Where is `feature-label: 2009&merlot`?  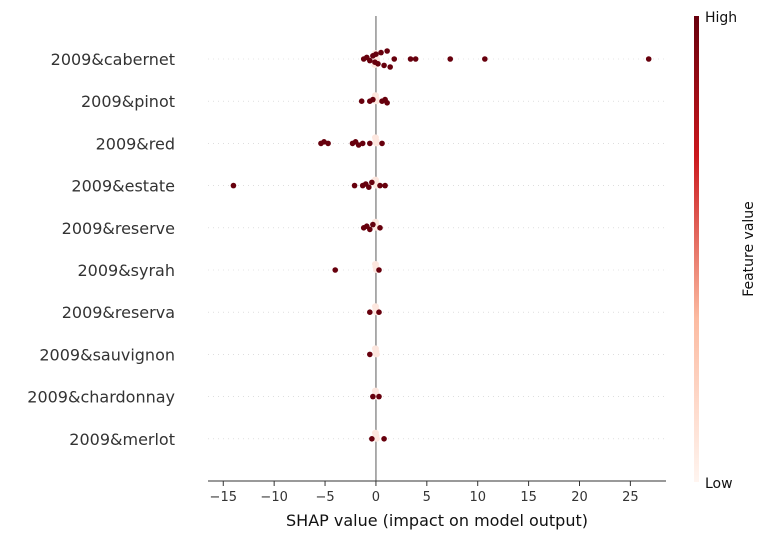
feature-label: 2009&merlot is located at coordinates (122, 439).